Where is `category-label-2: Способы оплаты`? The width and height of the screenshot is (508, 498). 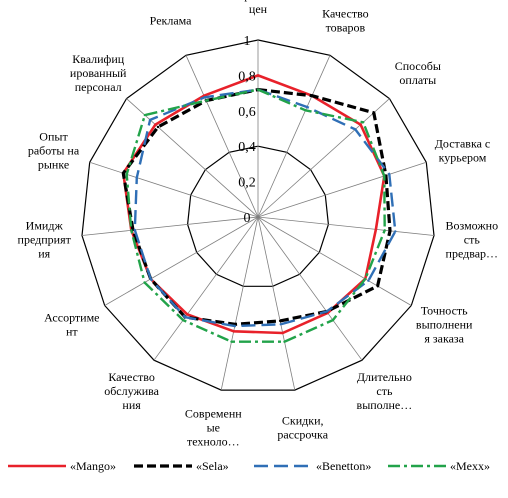
category-label-2: Способы оплаты is located at coordinates (418, 73).